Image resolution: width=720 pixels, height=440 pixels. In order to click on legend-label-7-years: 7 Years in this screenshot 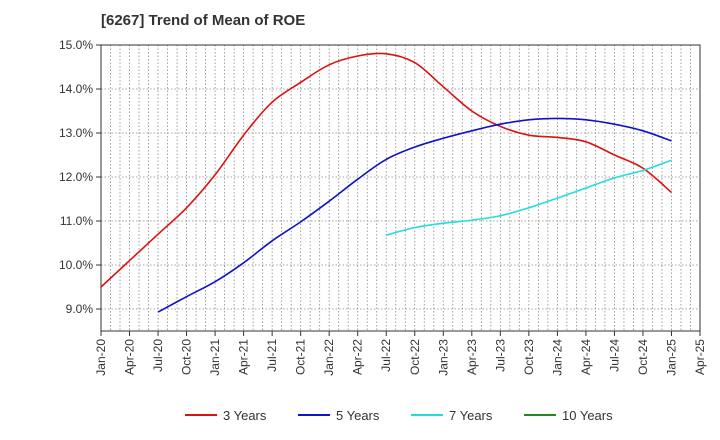, I will do `click(471, 415)`.